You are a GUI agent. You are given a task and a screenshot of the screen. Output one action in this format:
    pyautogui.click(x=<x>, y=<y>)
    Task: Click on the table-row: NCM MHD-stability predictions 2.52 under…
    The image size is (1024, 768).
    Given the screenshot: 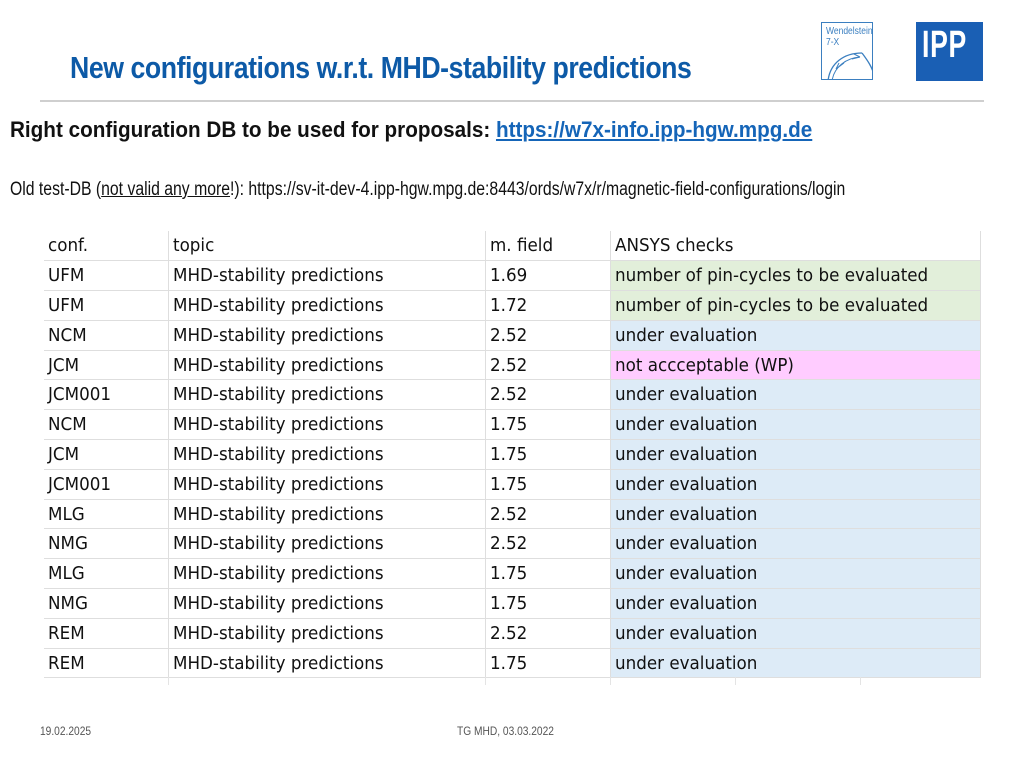 What is the action you would take?
    pyautogui.click(x=512, y=335)
    